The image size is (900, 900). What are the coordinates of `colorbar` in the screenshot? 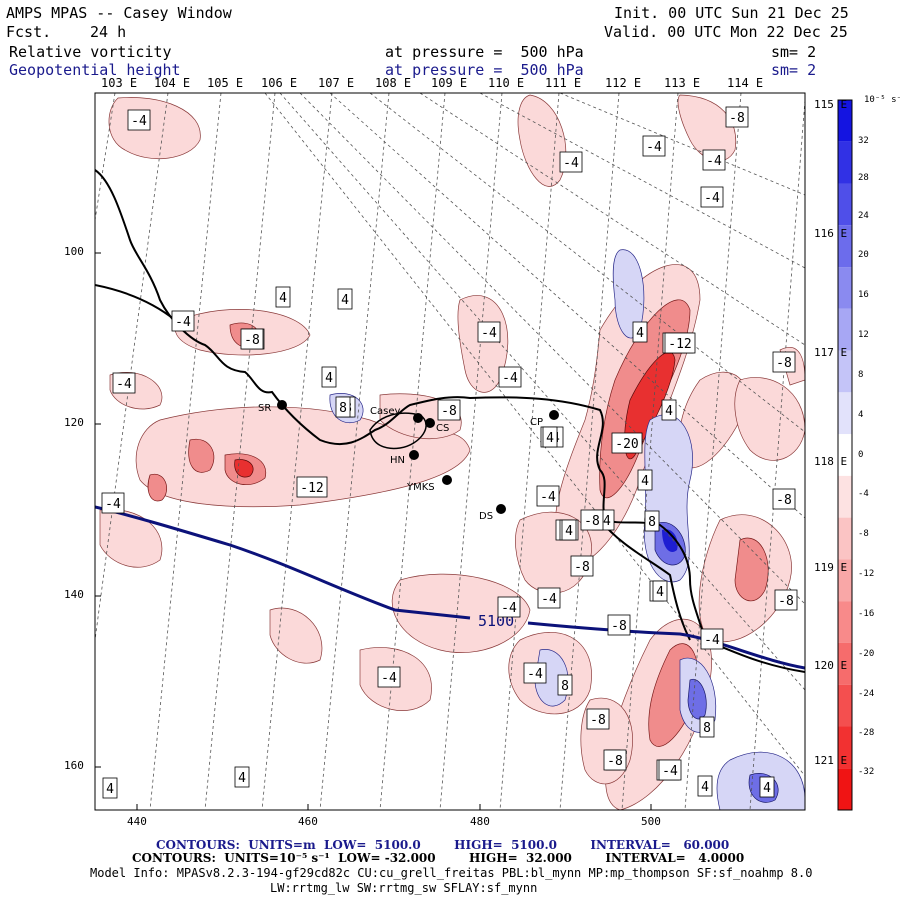 It's located at (845, 455).